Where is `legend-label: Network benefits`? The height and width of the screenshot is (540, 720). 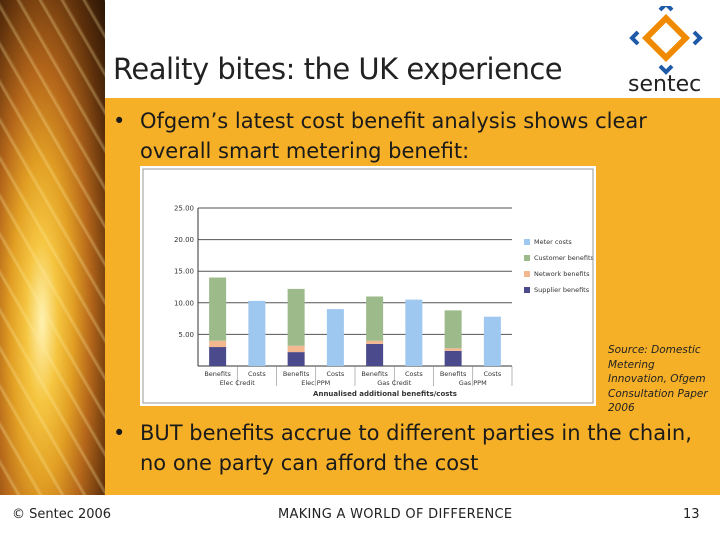
legend-label: Network benefits is located at coordinates (562, 274).